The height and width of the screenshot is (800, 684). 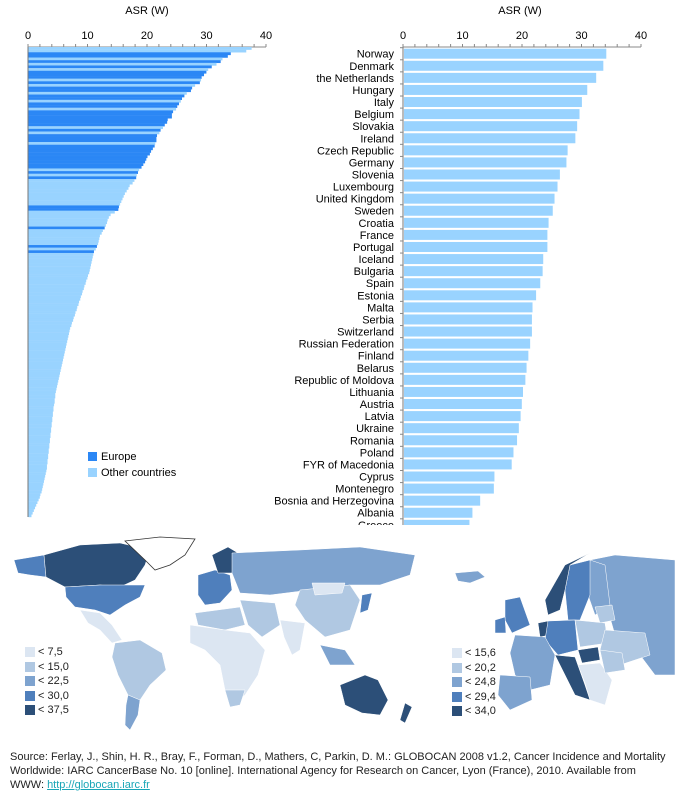 What do you see at coordinates (474, 711) in the screenshot?
I see `legend-item: < 34,0` at bounding box center [474, 711].